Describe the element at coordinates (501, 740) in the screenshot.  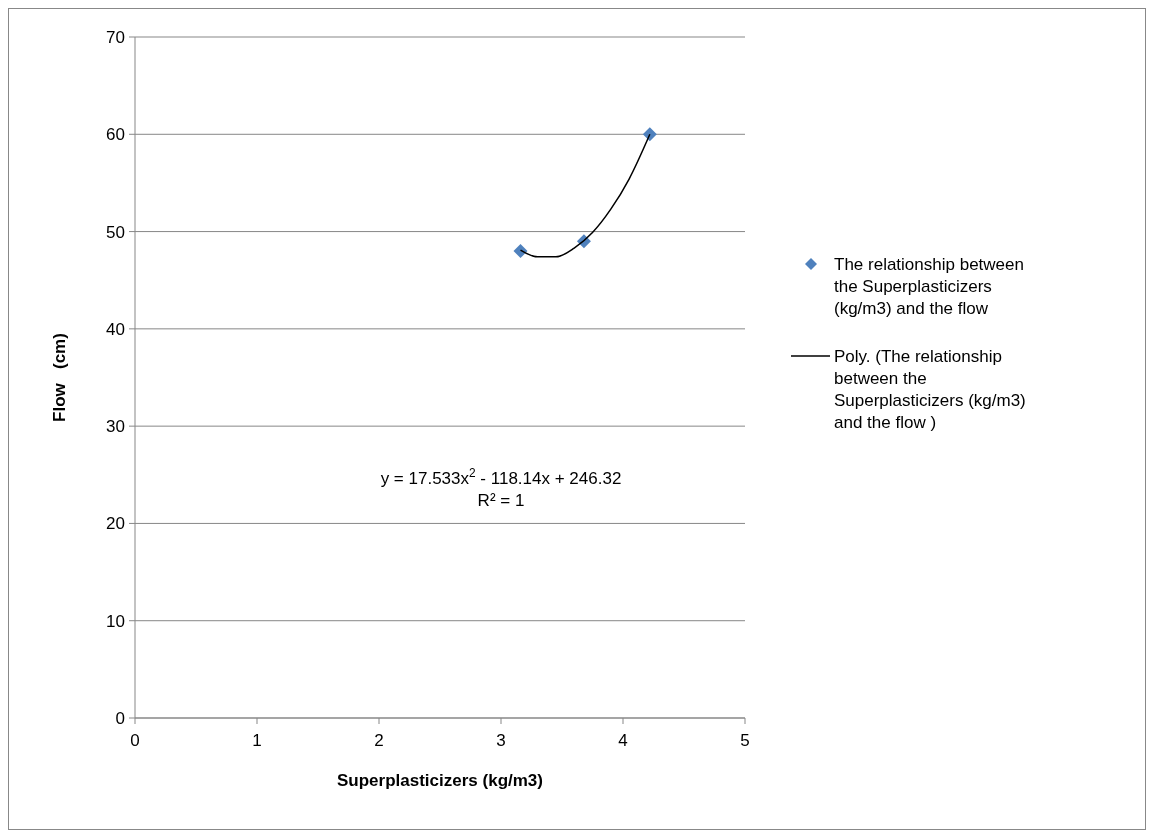
I see `x-tick-label: 3` at that location.